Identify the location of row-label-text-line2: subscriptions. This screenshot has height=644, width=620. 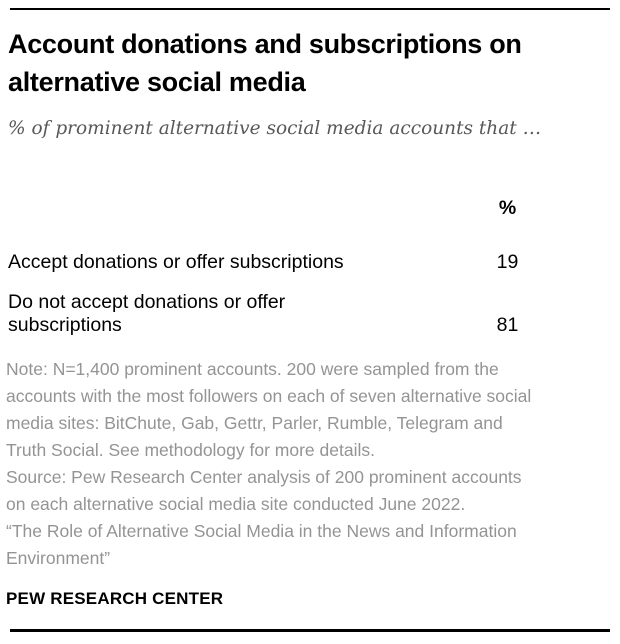
(65, 325).